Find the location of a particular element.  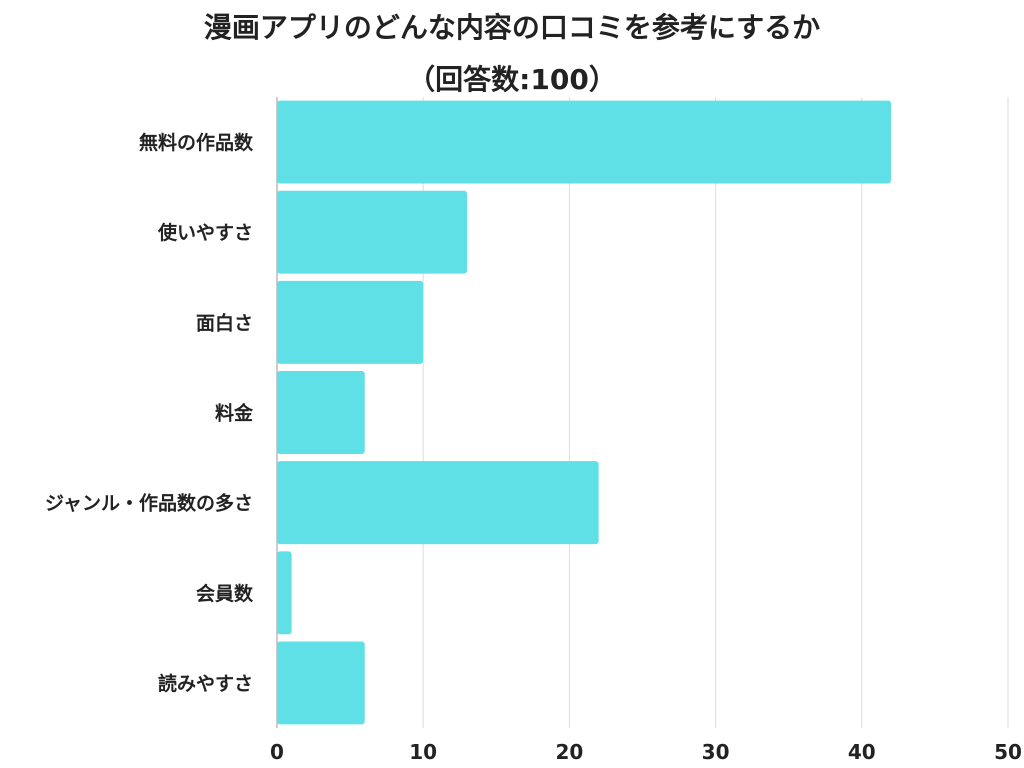

x-tick-label: 30 is located at coordinates (716, 752).